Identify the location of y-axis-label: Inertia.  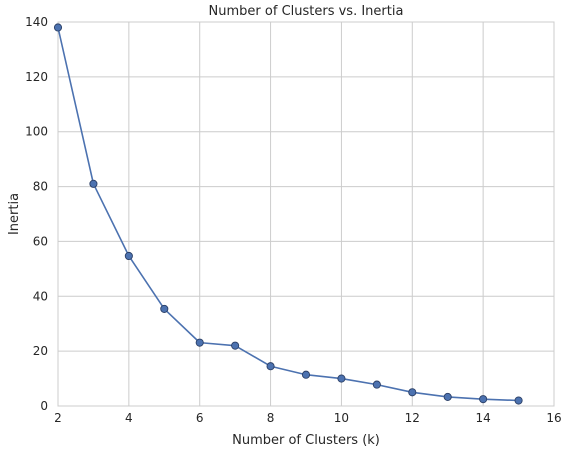
(14, 214).